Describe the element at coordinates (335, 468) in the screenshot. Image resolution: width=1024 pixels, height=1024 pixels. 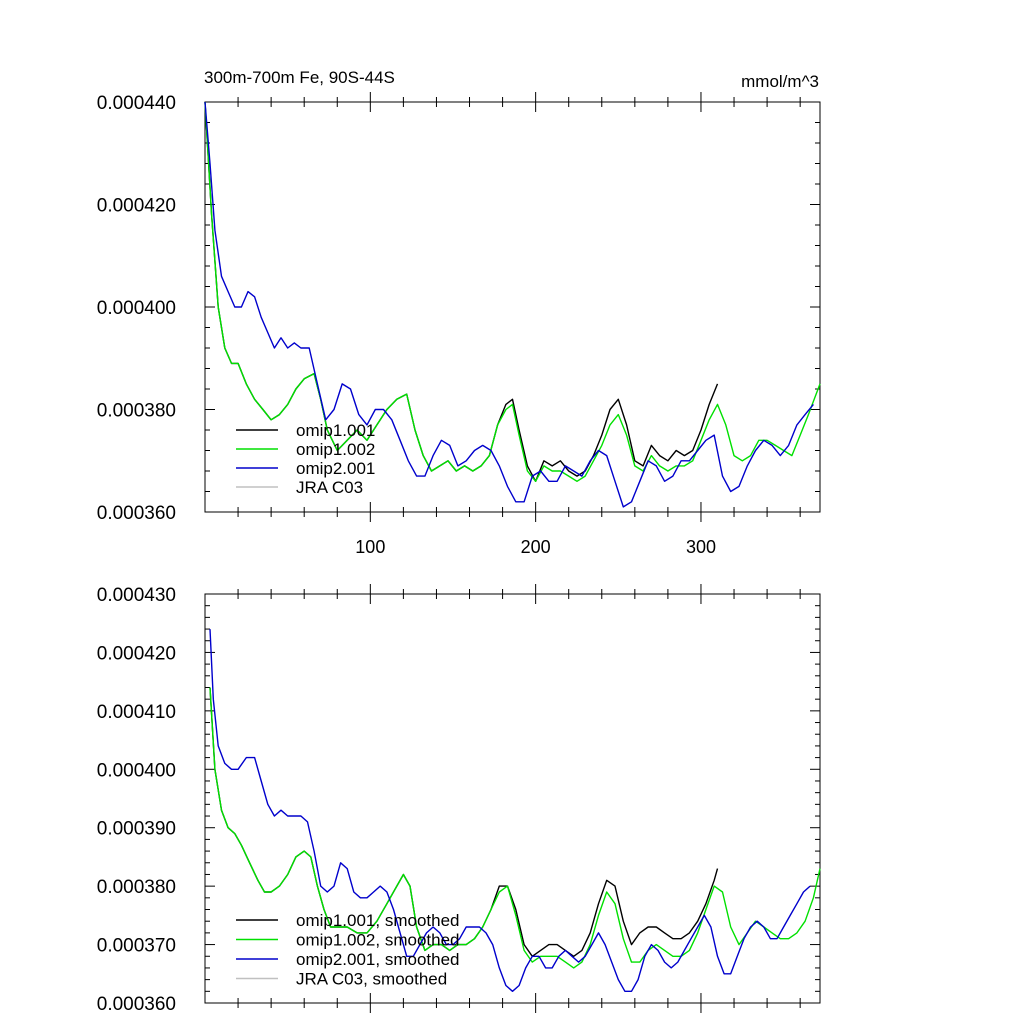
I see `legend-label-2: omip2.001` at that location.